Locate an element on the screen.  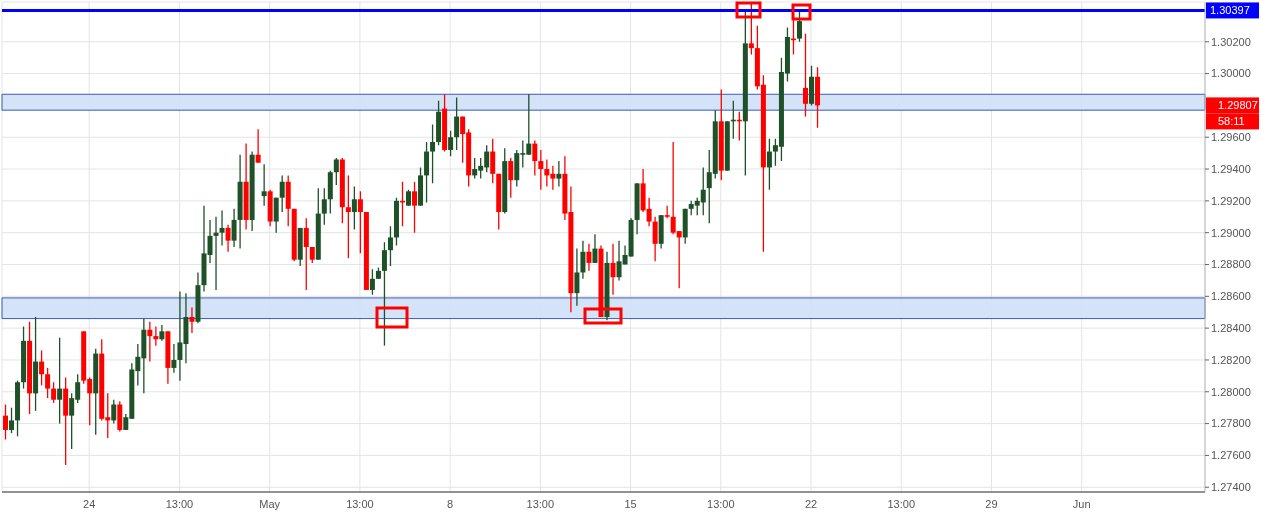
y-tick-label: 1.29200 is located at coordinates (1231, 200).